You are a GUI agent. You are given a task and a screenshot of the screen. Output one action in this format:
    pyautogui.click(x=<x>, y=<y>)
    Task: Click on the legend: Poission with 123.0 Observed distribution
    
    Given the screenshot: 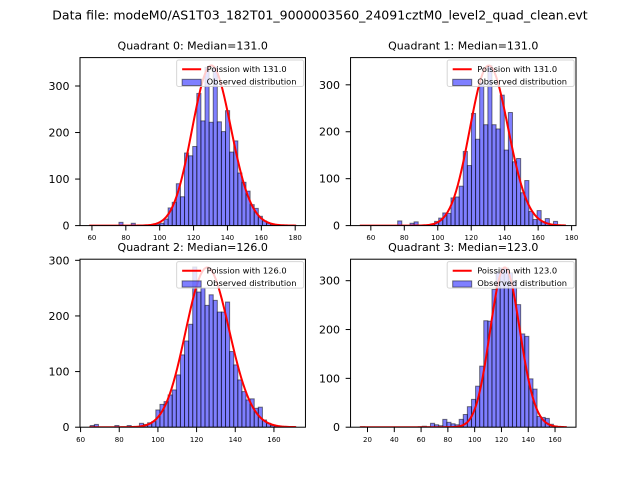 What is the action you would take?
    pyautogui.click(x=510, y=275)
    